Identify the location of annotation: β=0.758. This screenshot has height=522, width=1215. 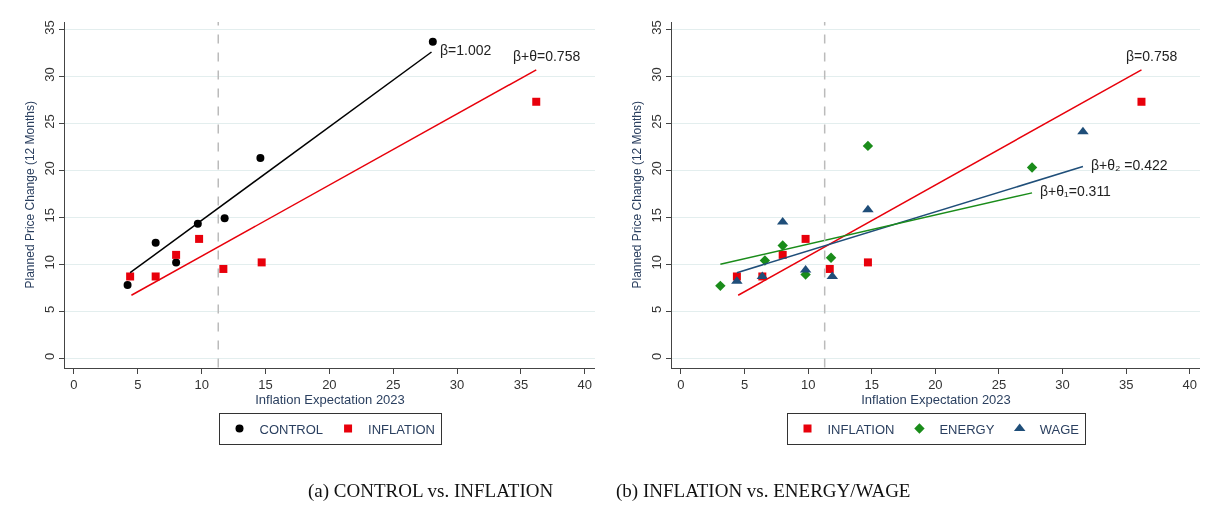
(1152, 56).